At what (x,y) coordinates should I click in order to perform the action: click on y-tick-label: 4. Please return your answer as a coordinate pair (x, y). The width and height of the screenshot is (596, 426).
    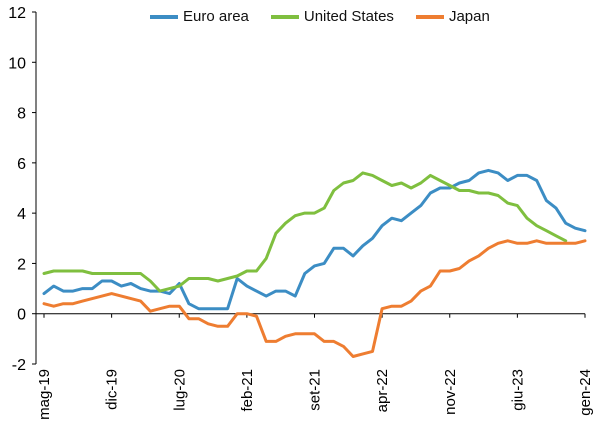
    Looking at the image, I should click on (21, 214).